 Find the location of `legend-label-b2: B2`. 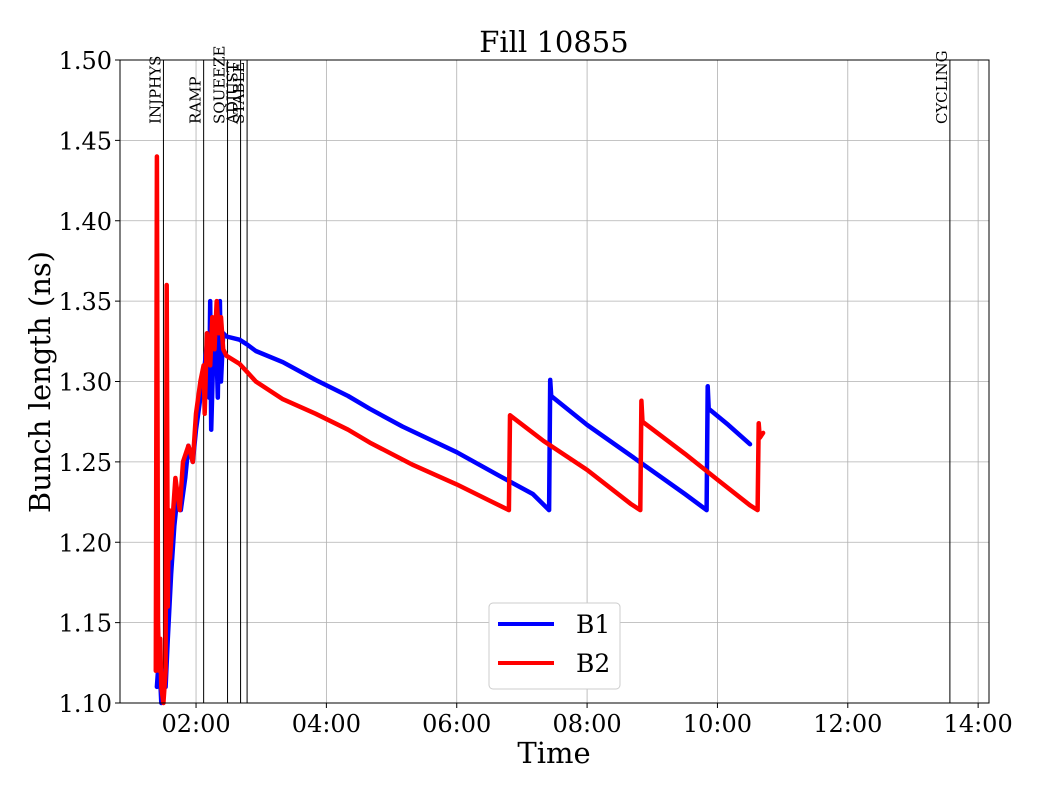

legend-label-b2: B2 is located at coordinates (593, 663).